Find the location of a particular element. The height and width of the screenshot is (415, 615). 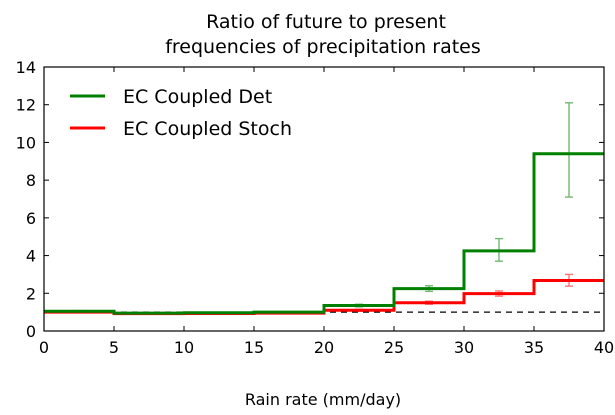

y-tick-label: 12 is located at coordinates (26, 105).